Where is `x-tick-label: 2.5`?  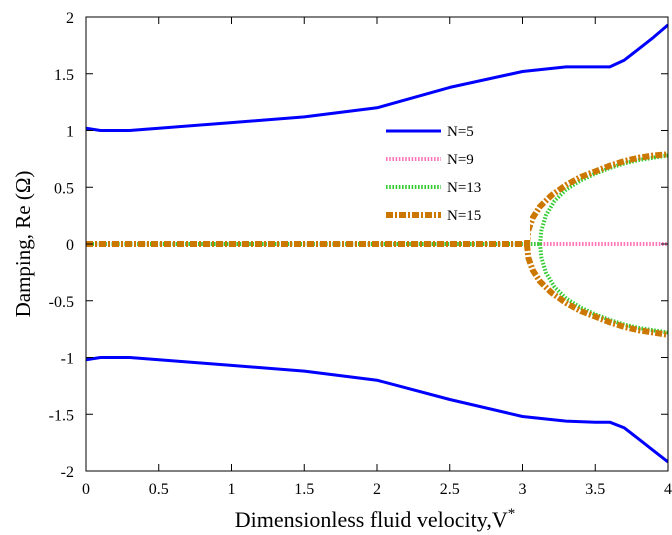
x-tick-label: 2.5 is located at coordinates (450, 489).